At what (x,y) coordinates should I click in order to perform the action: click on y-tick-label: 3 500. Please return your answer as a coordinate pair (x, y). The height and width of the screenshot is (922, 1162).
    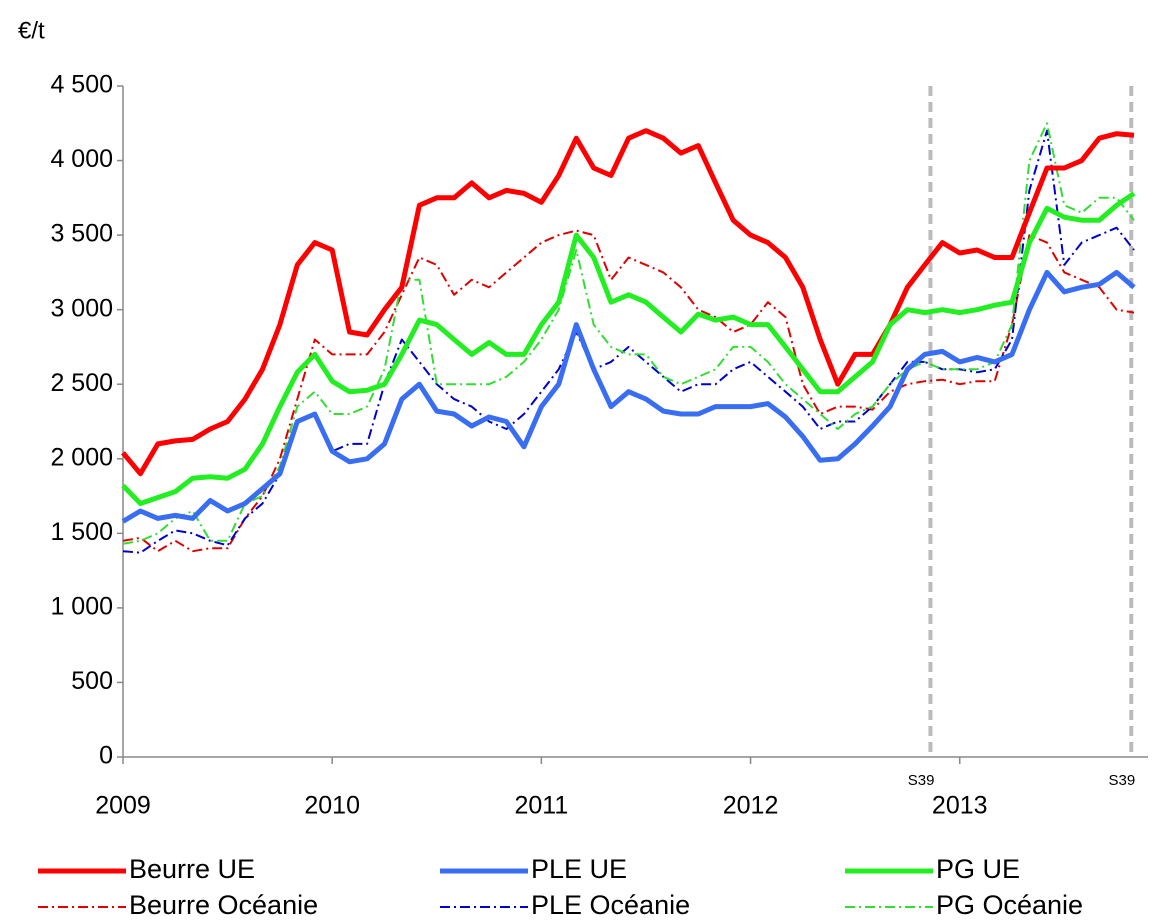
    Looking at the image, I should click on (81, 234).